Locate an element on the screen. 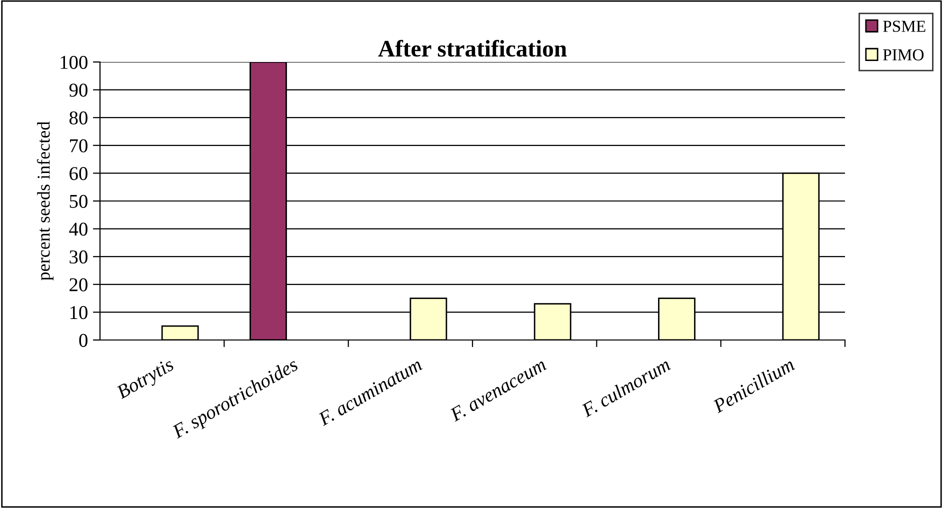 The height and width of the screenshot is (508, 943). y-tick-label: 50 is located at coordinates (79, 201).